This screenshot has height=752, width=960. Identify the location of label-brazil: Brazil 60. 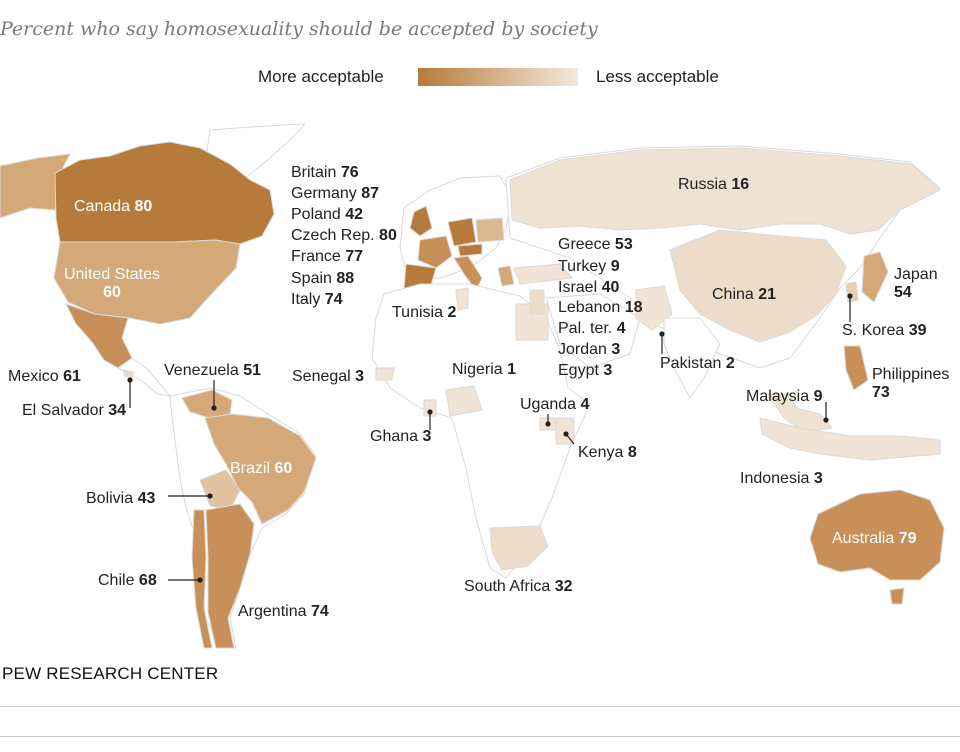
(261, 468).